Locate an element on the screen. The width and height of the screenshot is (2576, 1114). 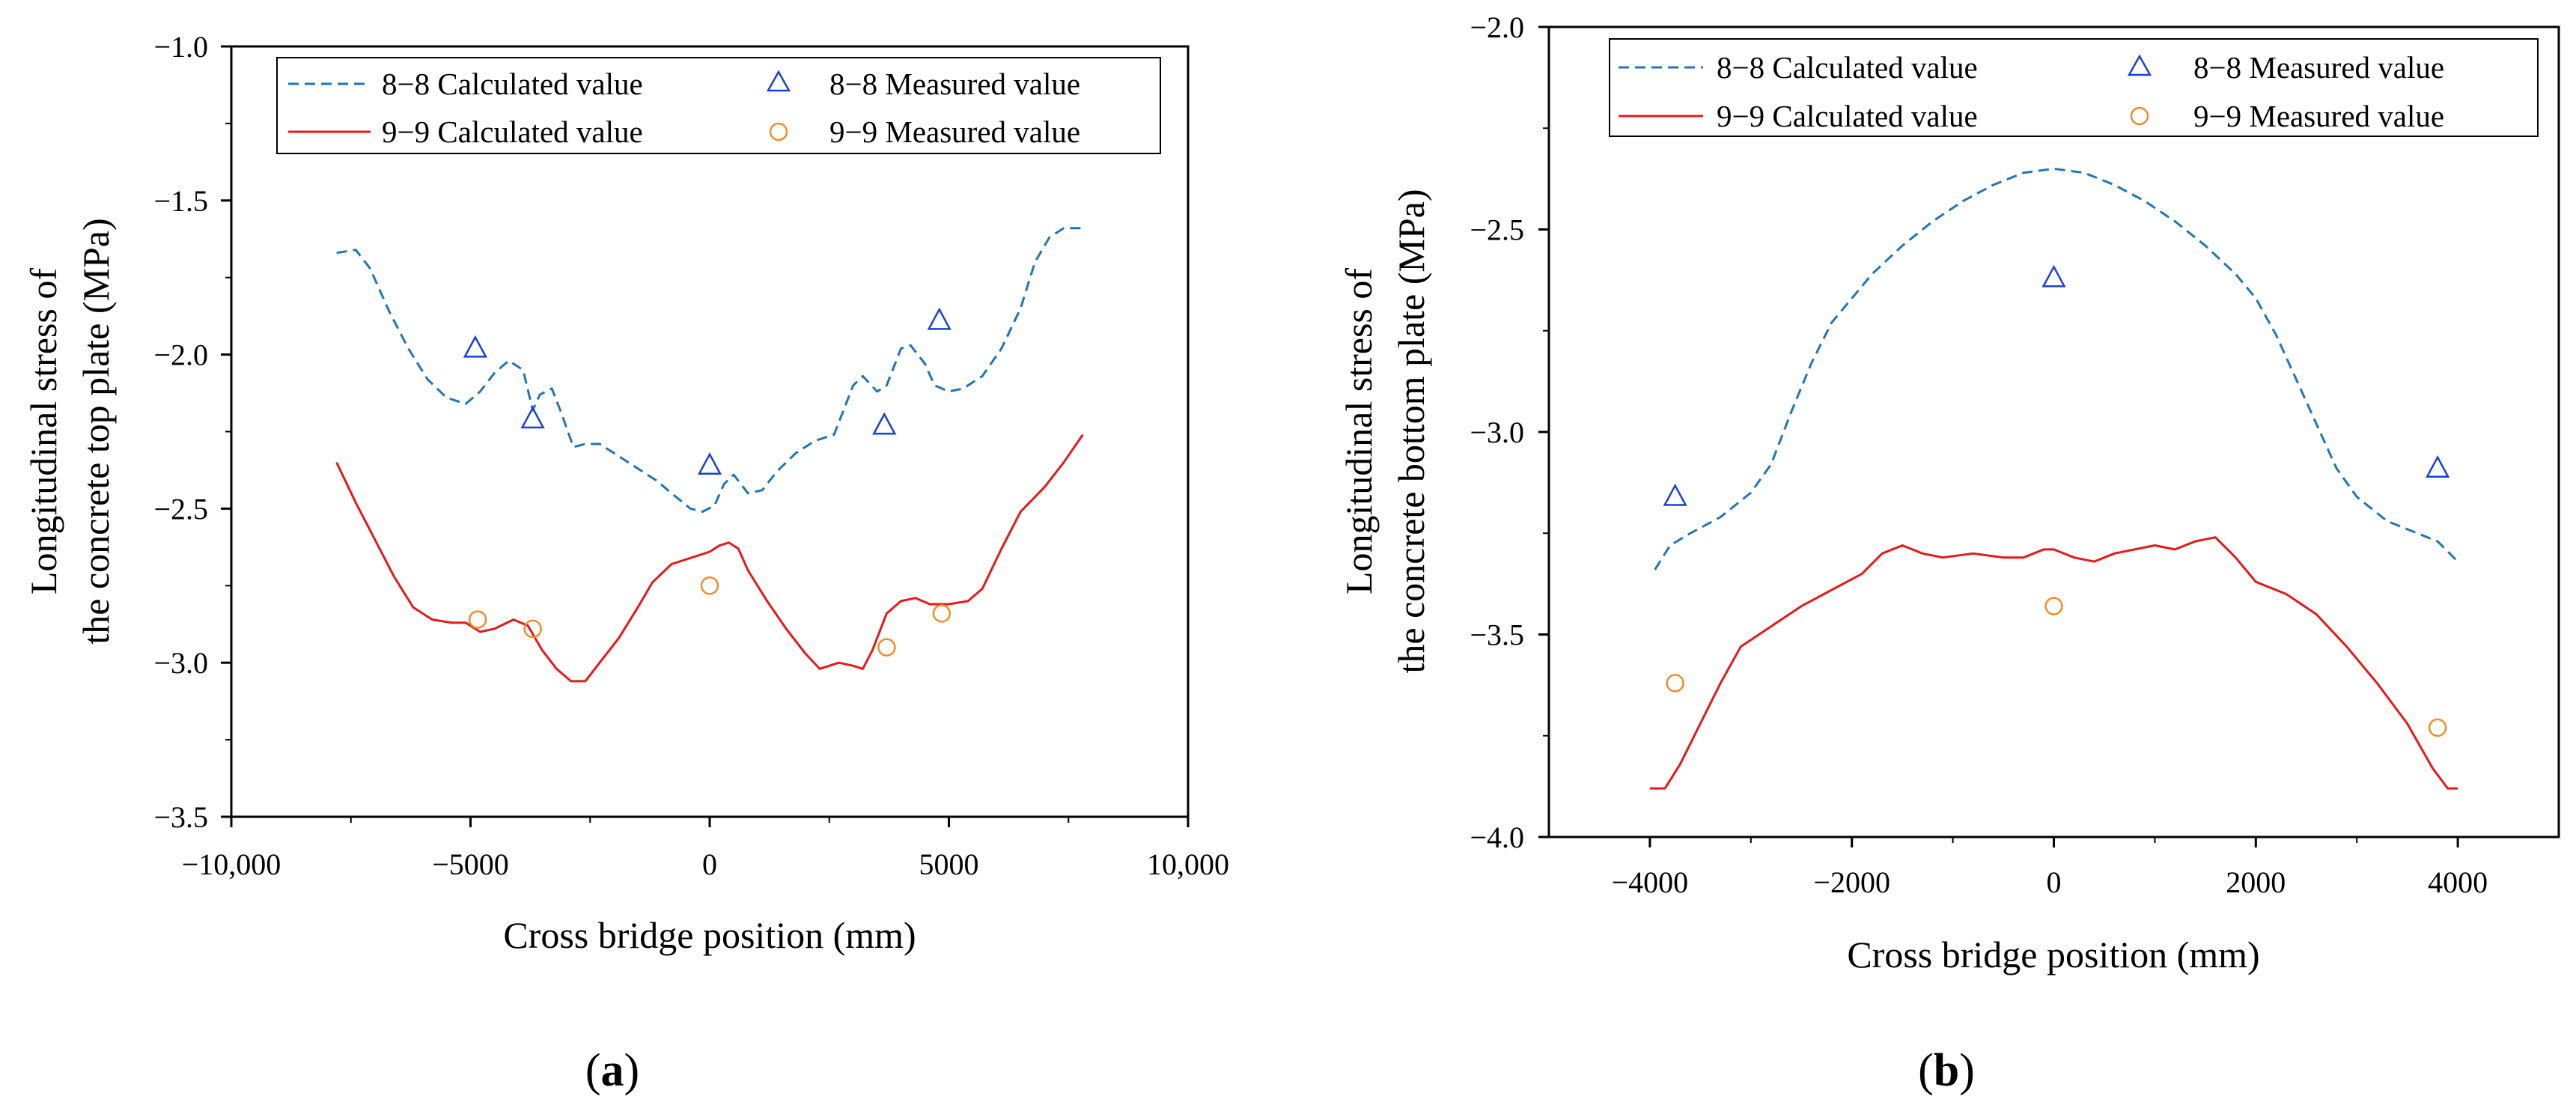
y-tick-label-b-0: −4.0 is located at coordinates (1497, 837).